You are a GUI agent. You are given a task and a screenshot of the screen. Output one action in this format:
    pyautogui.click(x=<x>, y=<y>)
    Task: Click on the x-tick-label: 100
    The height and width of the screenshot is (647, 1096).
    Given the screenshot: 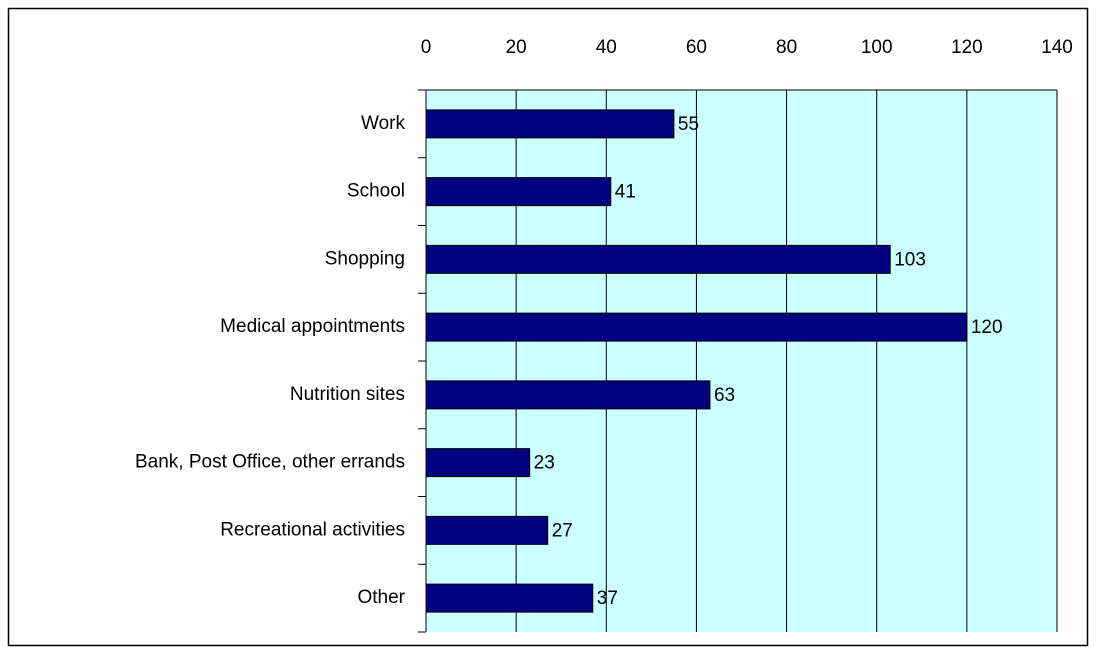 What is the action you would take?
    pyautogui.click(x=877, y=47)
    